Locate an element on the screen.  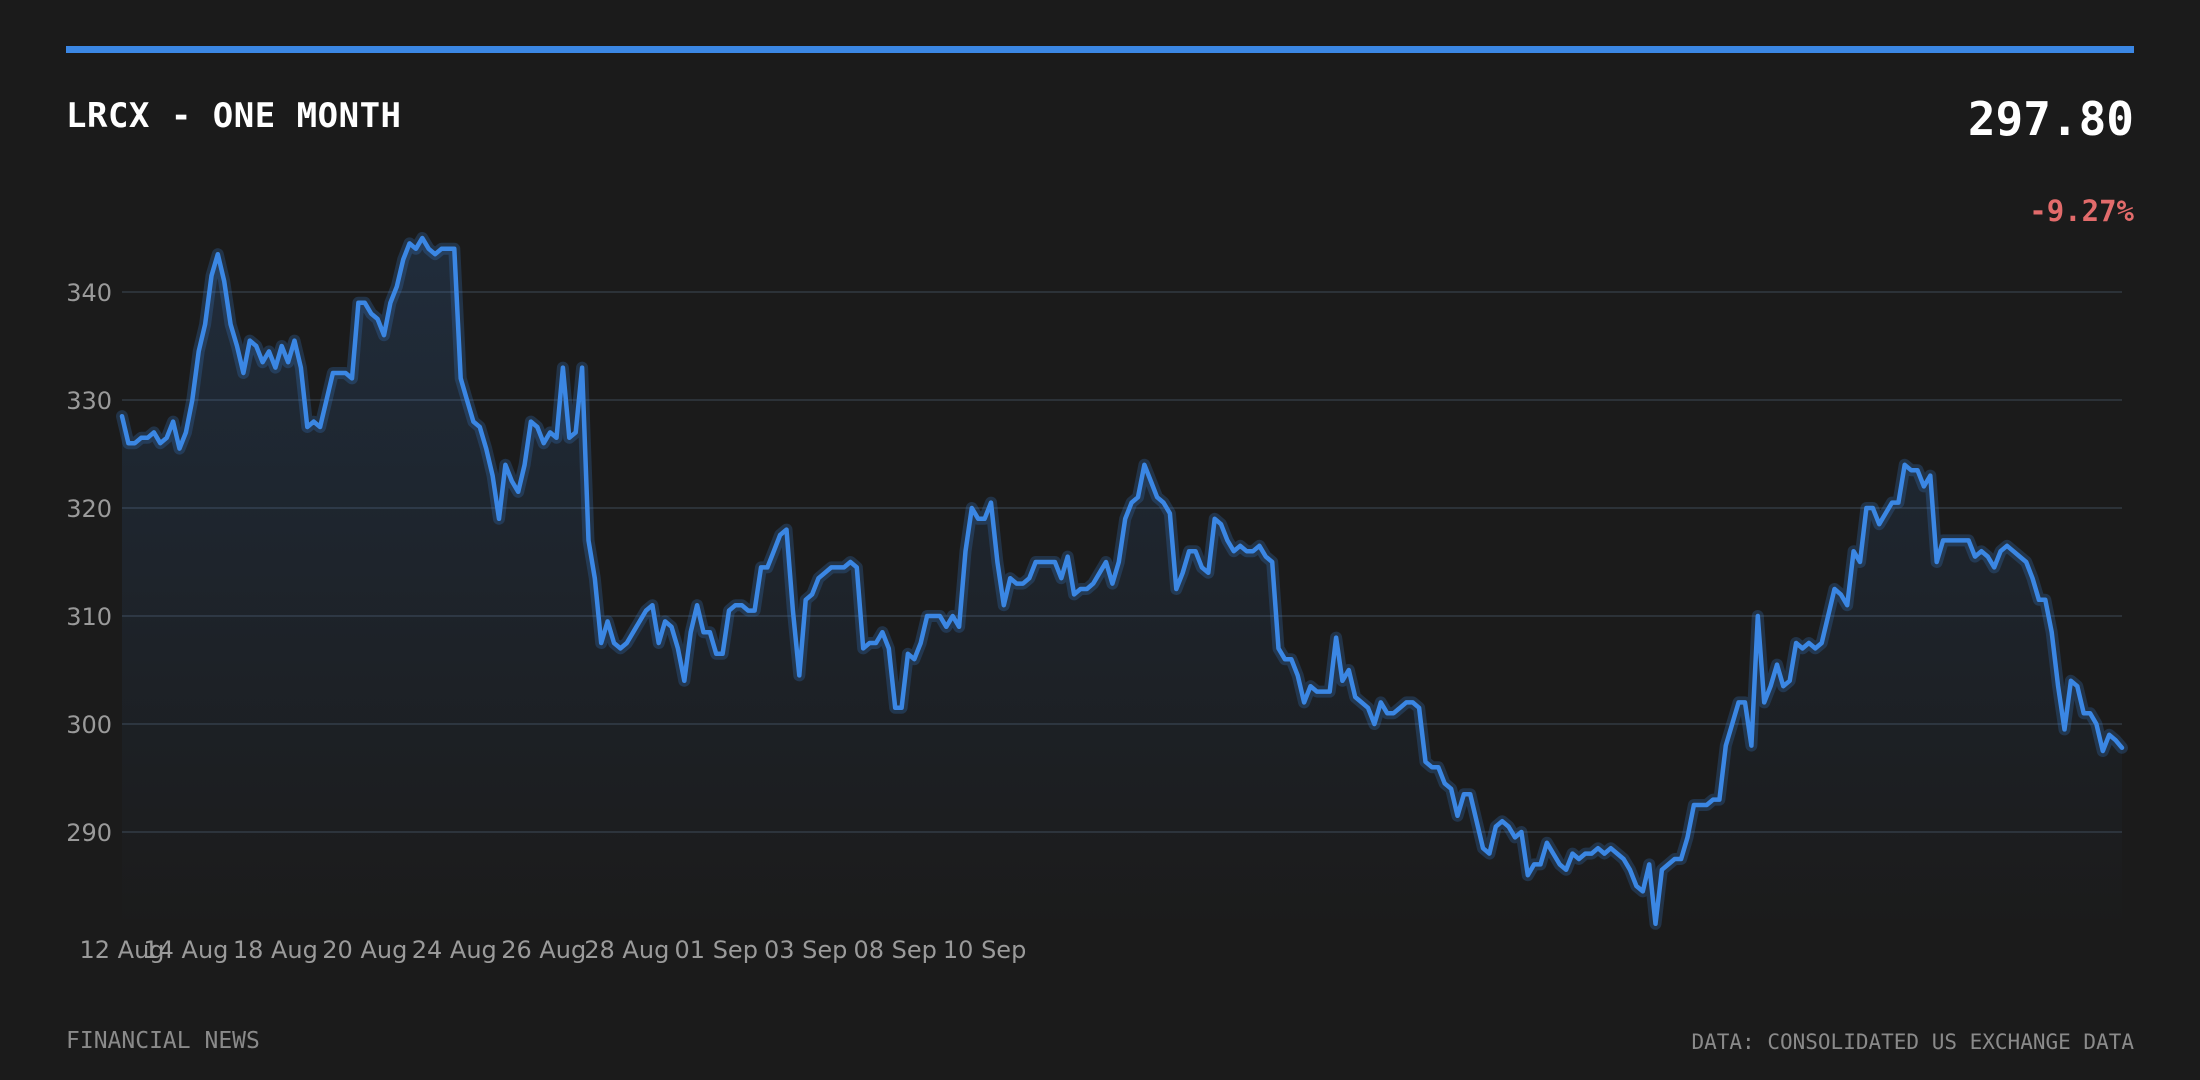
x-tick-label: 03 Sep is located at coordinates (805, 950).